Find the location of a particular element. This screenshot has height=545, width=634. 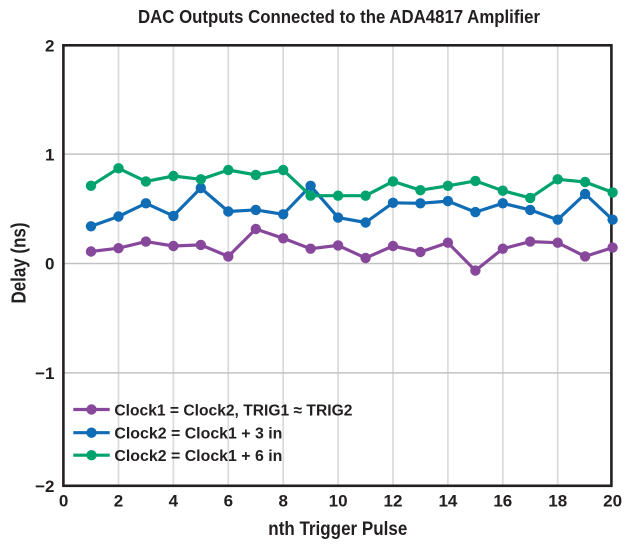

svg-text: 8 is located at coordinates (282, 501).